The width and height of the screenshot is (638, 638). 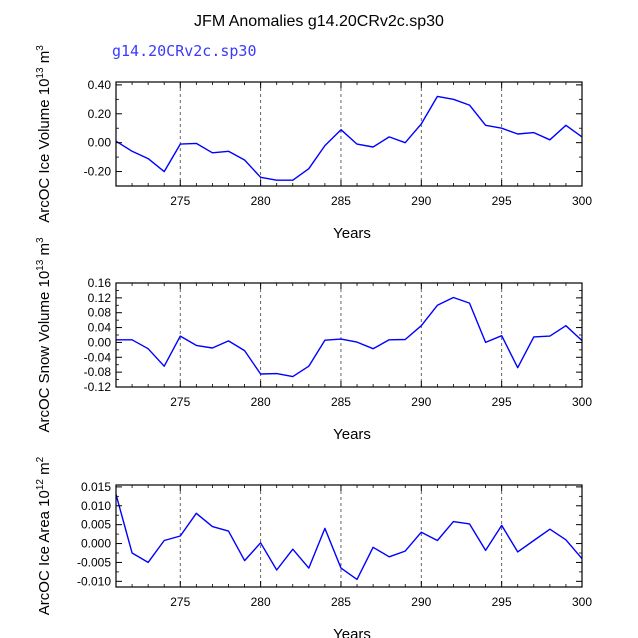 I want to click on y-tick-label: -0.04, so click(x=98, y=357).